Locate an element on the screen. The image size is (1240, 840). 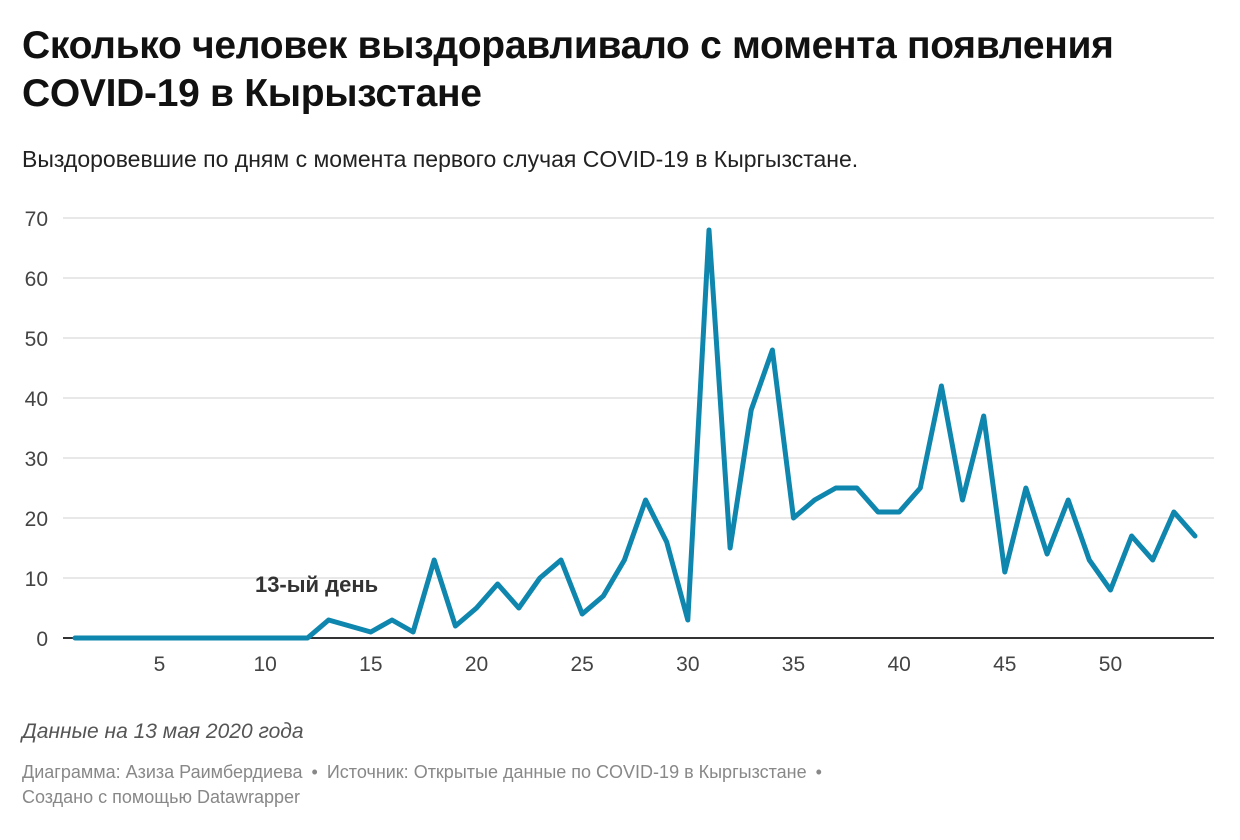
x-tick-label: 30 is located at coordinates (687, 664).